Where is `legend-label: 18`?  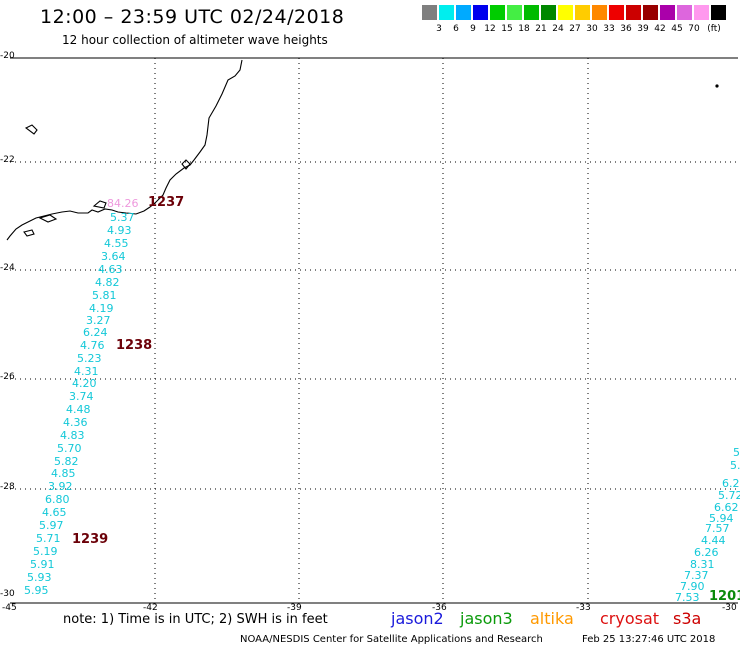
legend-label: 18 is located at coordinates (524, 29).